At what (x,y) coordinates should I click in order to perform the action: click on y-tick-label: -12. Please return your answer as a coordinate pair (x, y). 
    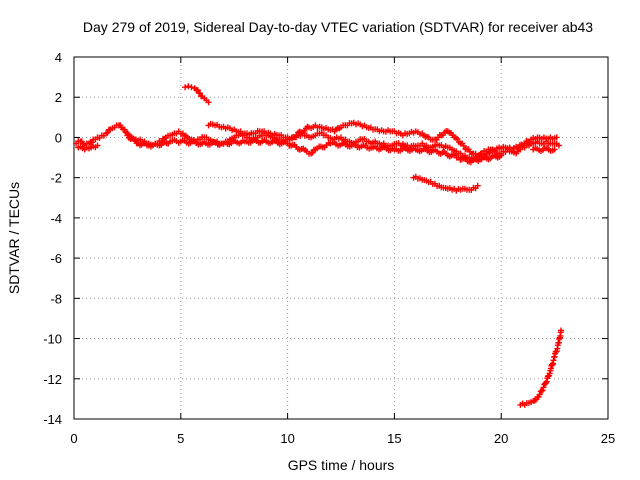
    Looking at the image, I should click on (52, 379).